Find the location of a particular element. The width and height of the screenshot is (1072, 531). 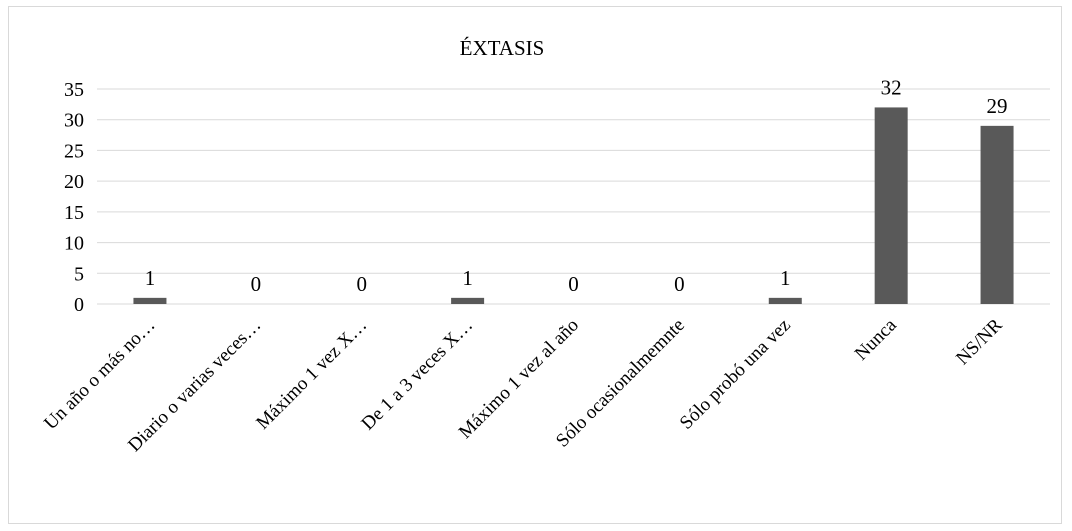

y-tick-label-25: 25 is located at coordinates (74, 151).